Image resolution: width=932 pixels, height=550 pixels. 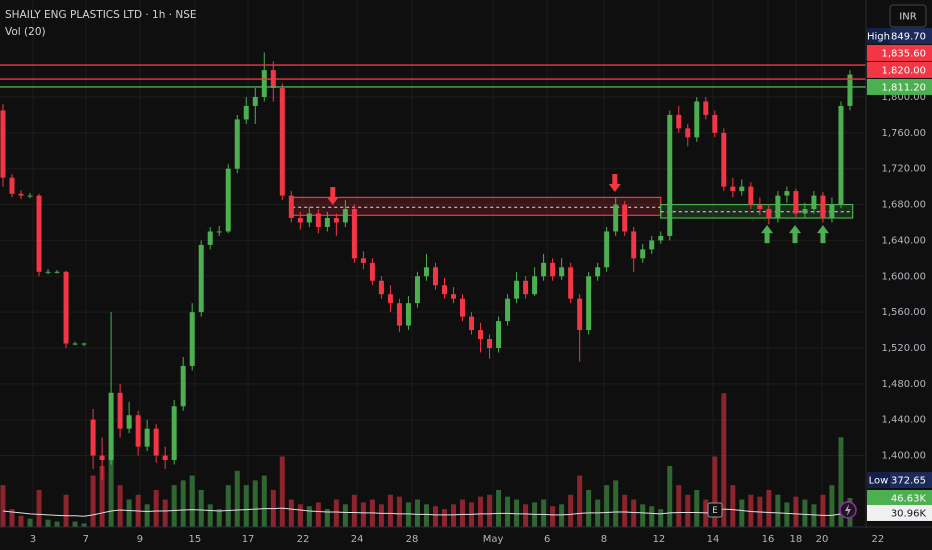 What do you see at coordinates (908, 16) in the screenshot?
I see `currency-button` at bounding box center [908, 16].